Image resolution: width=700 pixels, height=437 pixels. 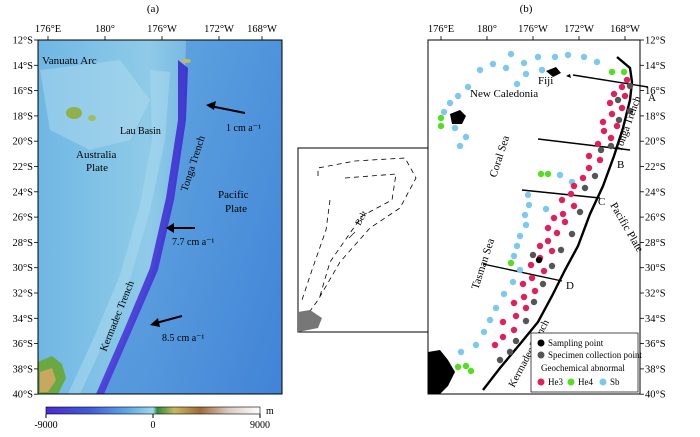 I want to click on new-zealand-highland, so click(x=48, y=380).